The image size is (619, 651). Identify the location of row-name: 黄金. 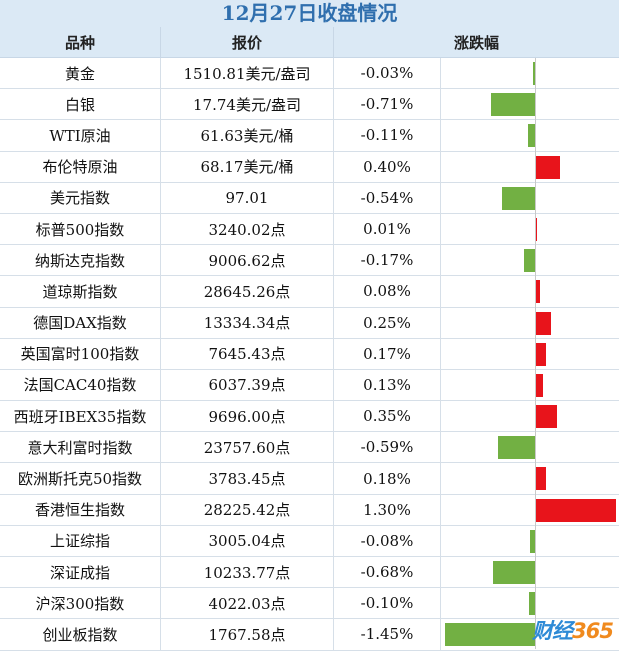
(80, 73).